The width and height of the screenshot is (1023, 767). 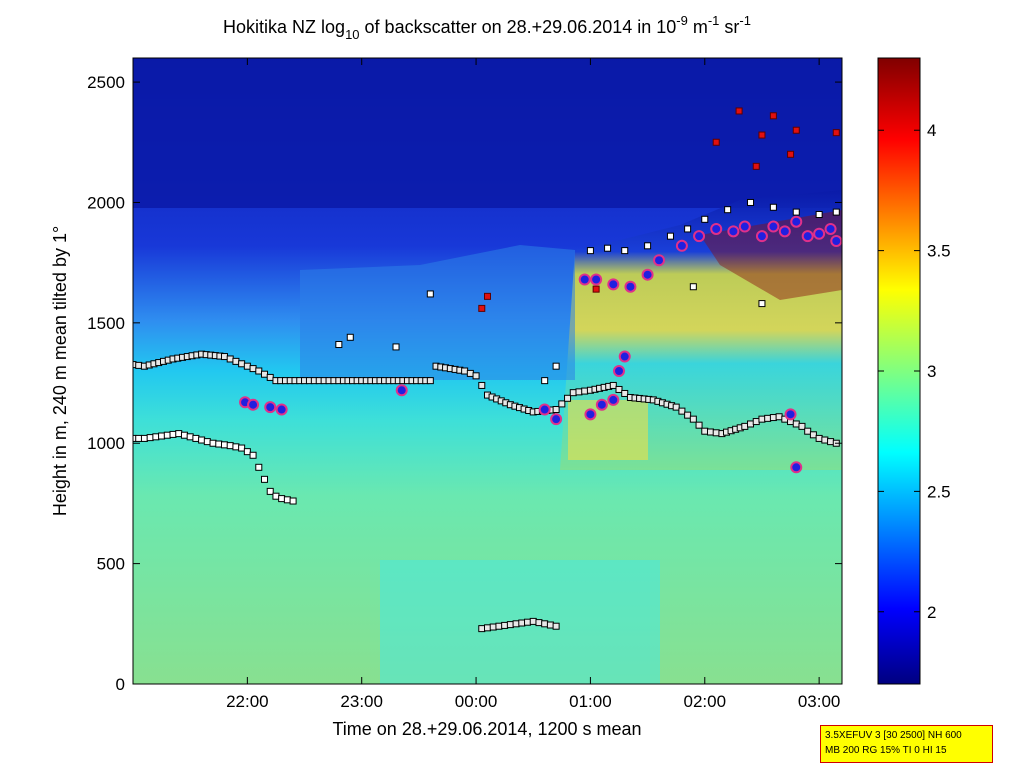 What do you see at coordinates (939, 491) in the screenshot?
I see `colorbar-tick-label: 2.5` at bounding box center [939, 491].